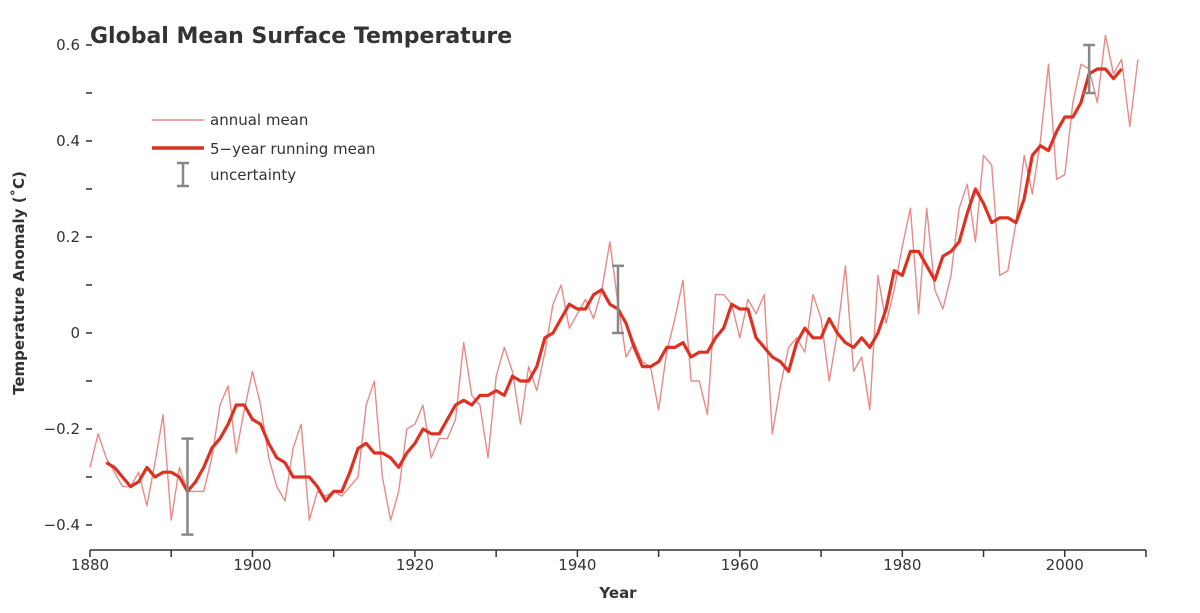 The height and width of the screenshot is (613, 1200). Describe the element at coordinates (609, 561) in the screenshot. I see `x-axis: 1880 1900 1920 1940 1960 1980 2000` at that location.